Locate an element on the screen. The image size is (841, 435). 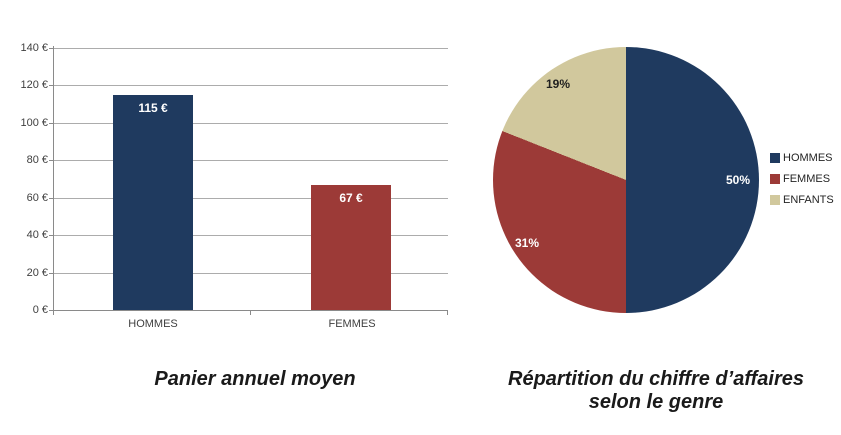
y-tick-label: 80 € is located at coordinates (37, 160).